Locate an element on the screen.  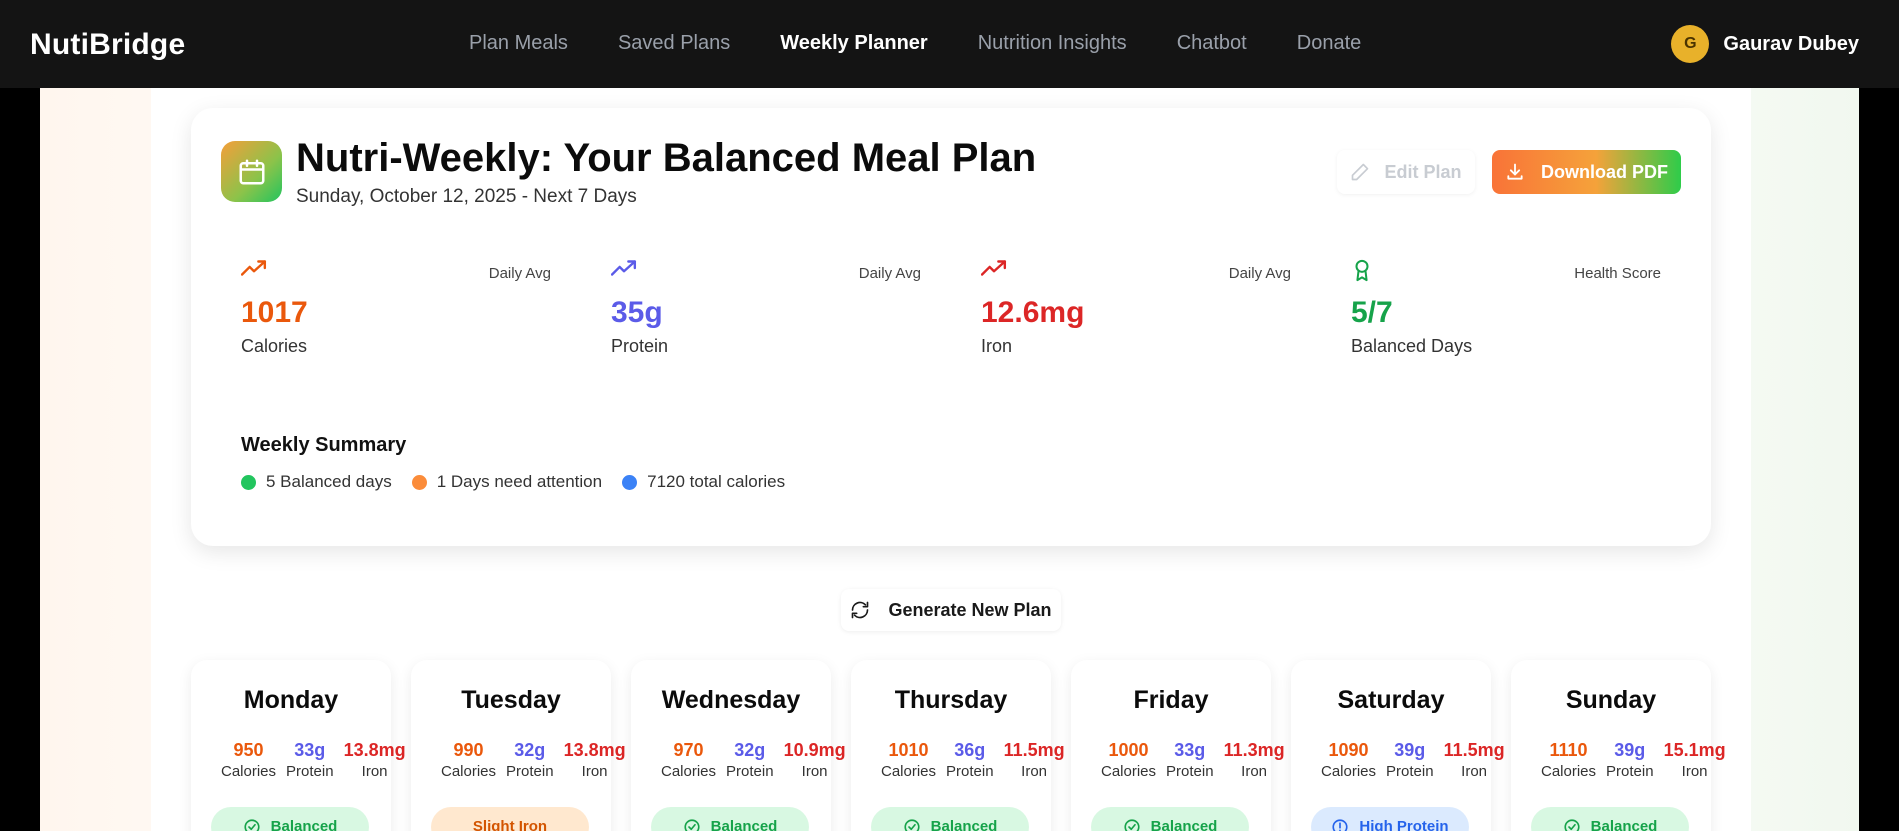
day-metrics: 1090 Calories 39g Protein 11.5mg Iron is located at coordinates (1413, 760).